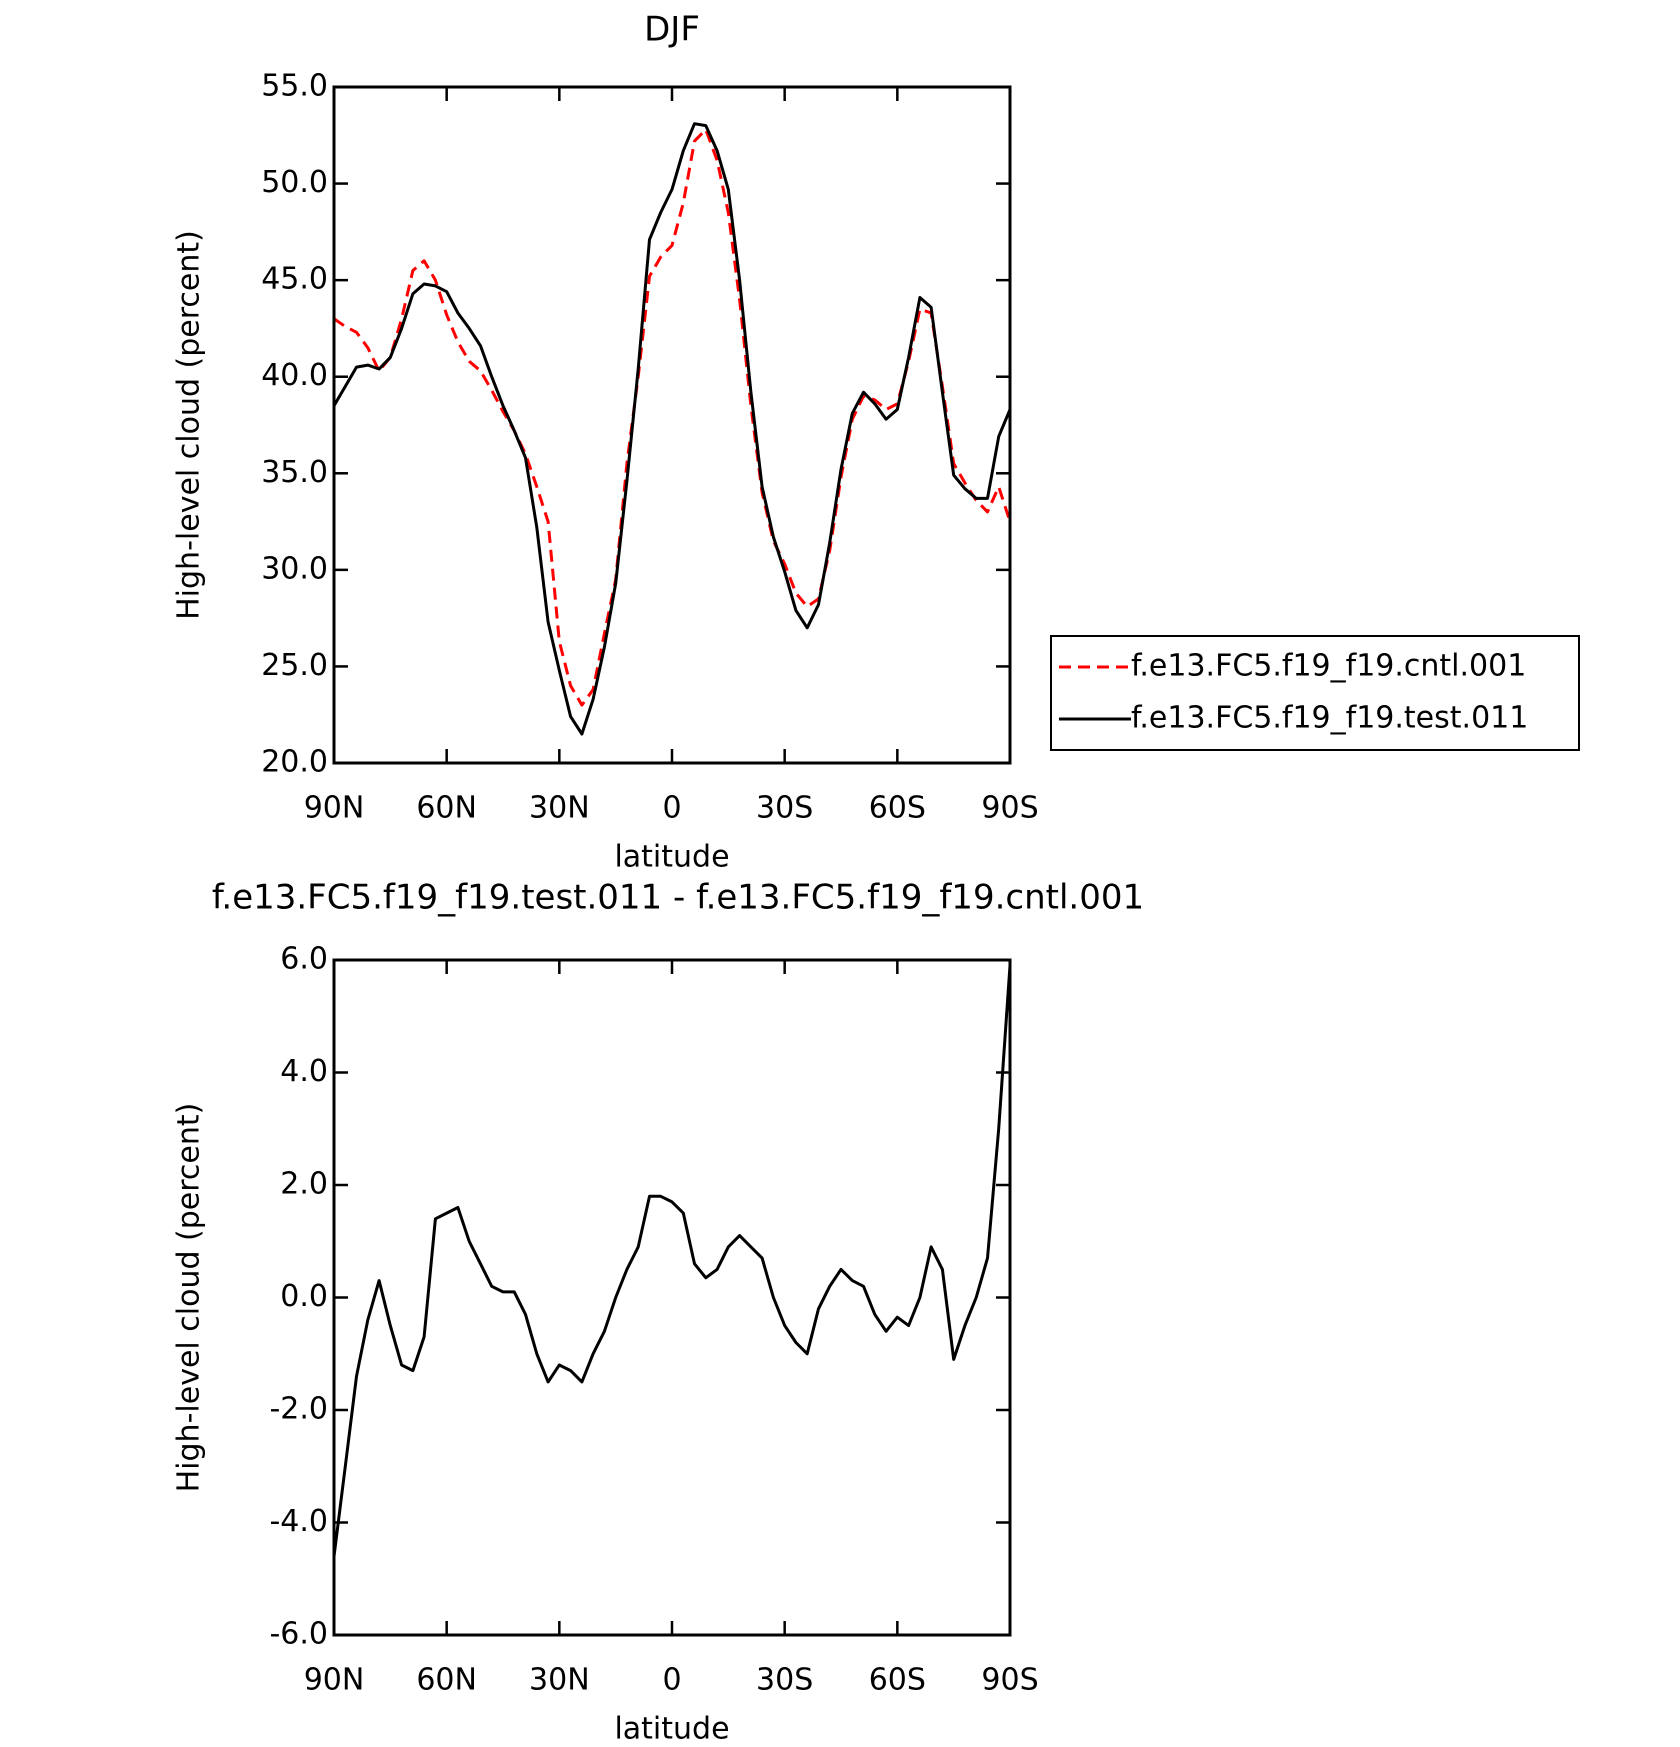 This screenshot has height=1747, width=1680. What do you see at coordinates (1328, 666) in the screenshot?
I see `legend-label: f.e13.FC5.f19_f19.cntl.001` at bounding box center [1328, 666].